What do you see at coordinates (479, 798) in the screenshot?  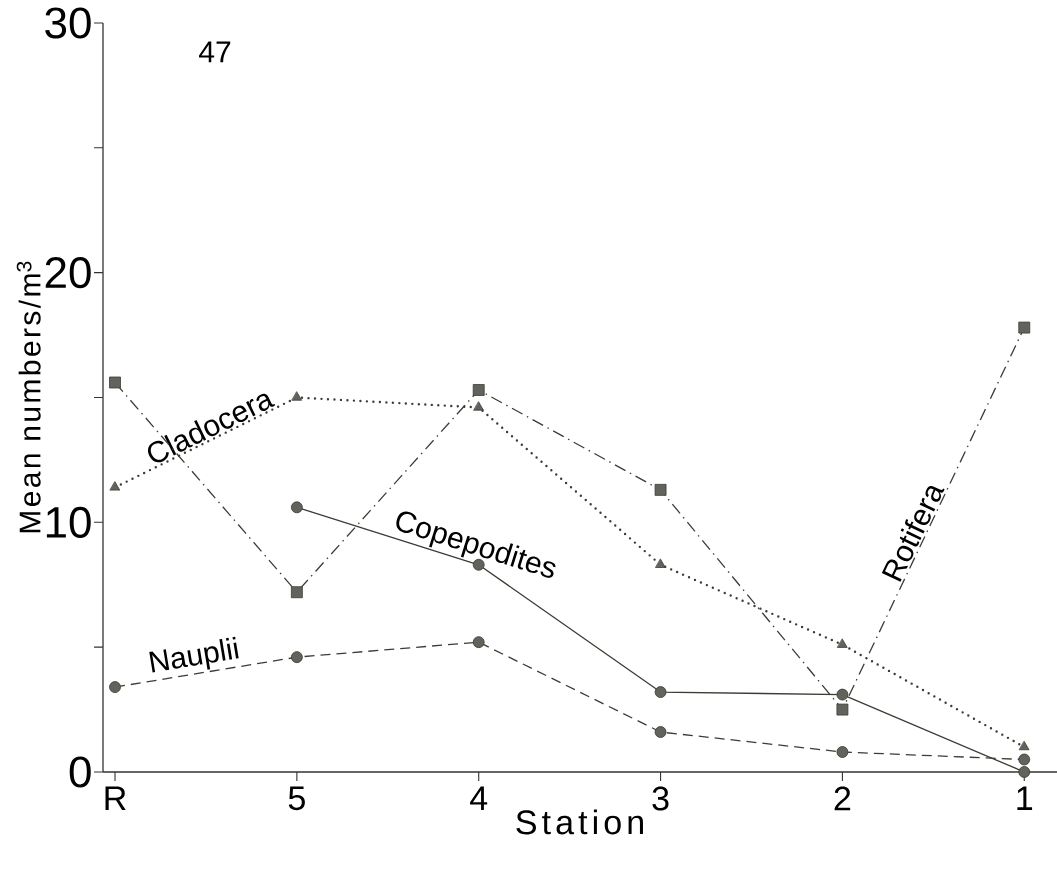 I see `x-tick-label: 4` at bounding box center [479, 798].